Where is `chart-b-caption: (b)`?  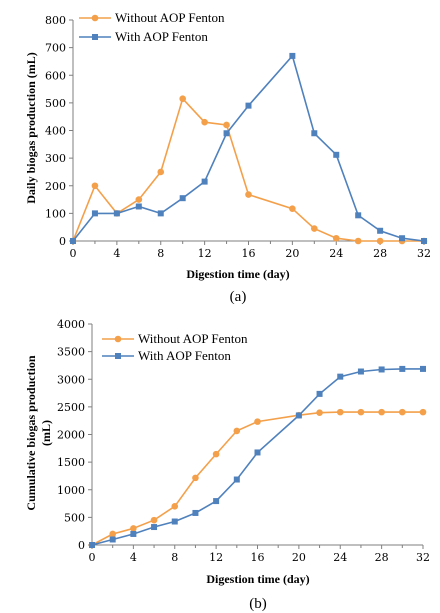
chart-b-caption: (b) is located at coordinates (258, 604).